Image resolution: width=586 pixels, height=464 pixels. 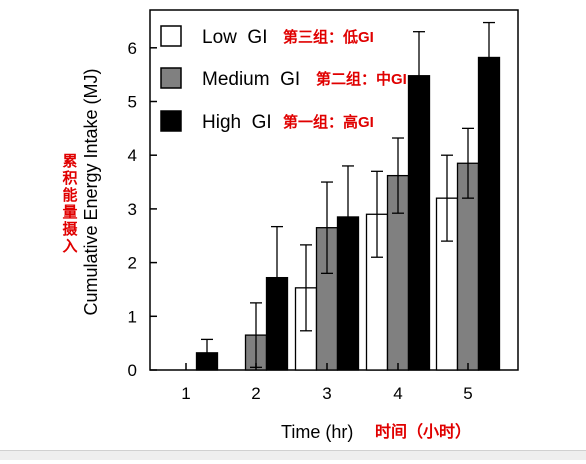 I want to click on y-tick-label: 5, so click(x=132, y=102).